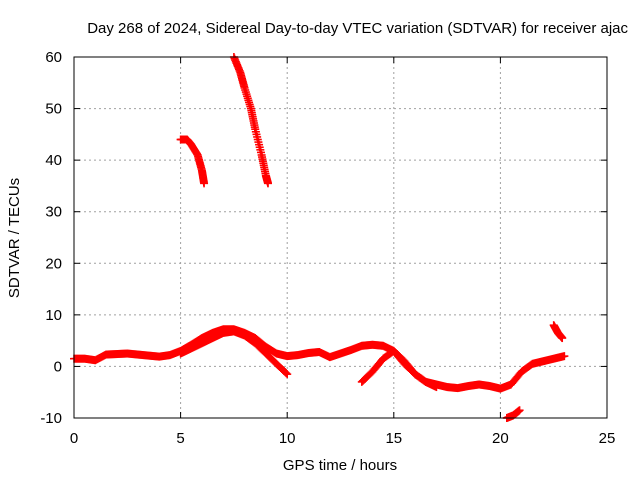 The height and width of the screenshot is (480, 640). Describe the element at coordinates (53, 212) in the screenshot. I see `y-tick-label: 30` at that location.